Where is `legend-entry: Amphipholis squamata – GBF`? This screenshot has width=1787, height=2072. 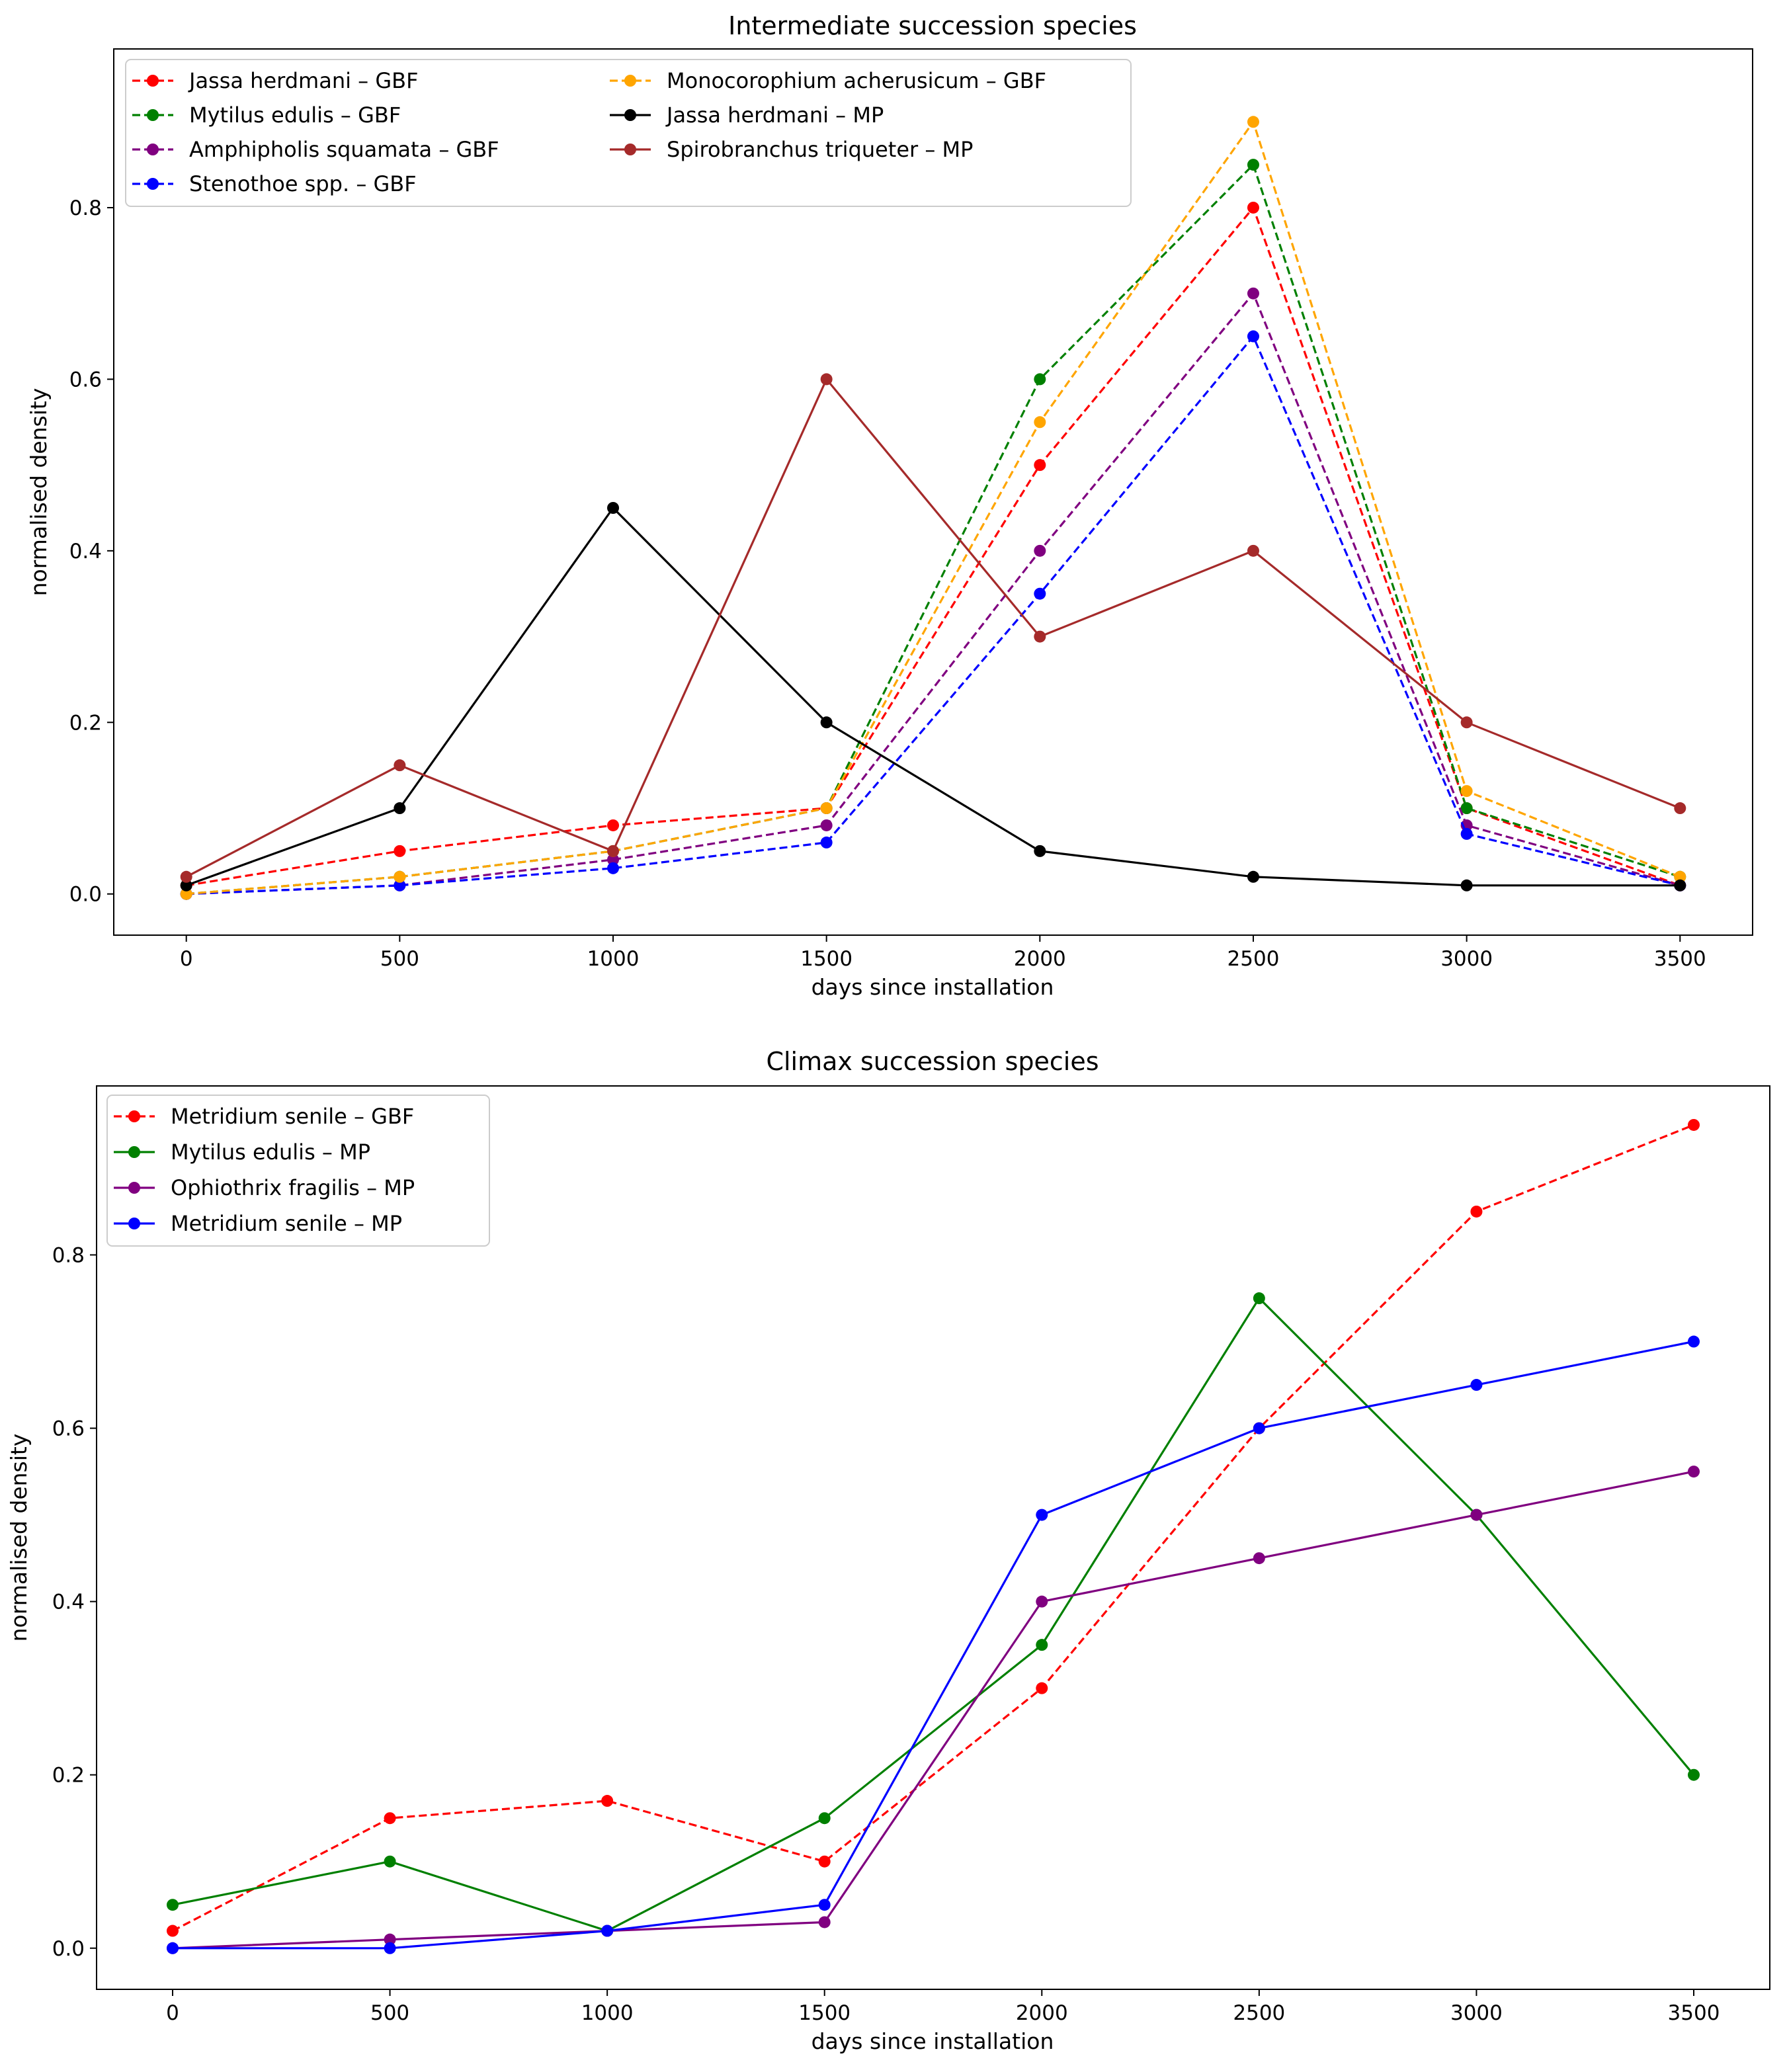
legend-entry: Amphipholis squamata – GBF is located at coordinates (315, 149).